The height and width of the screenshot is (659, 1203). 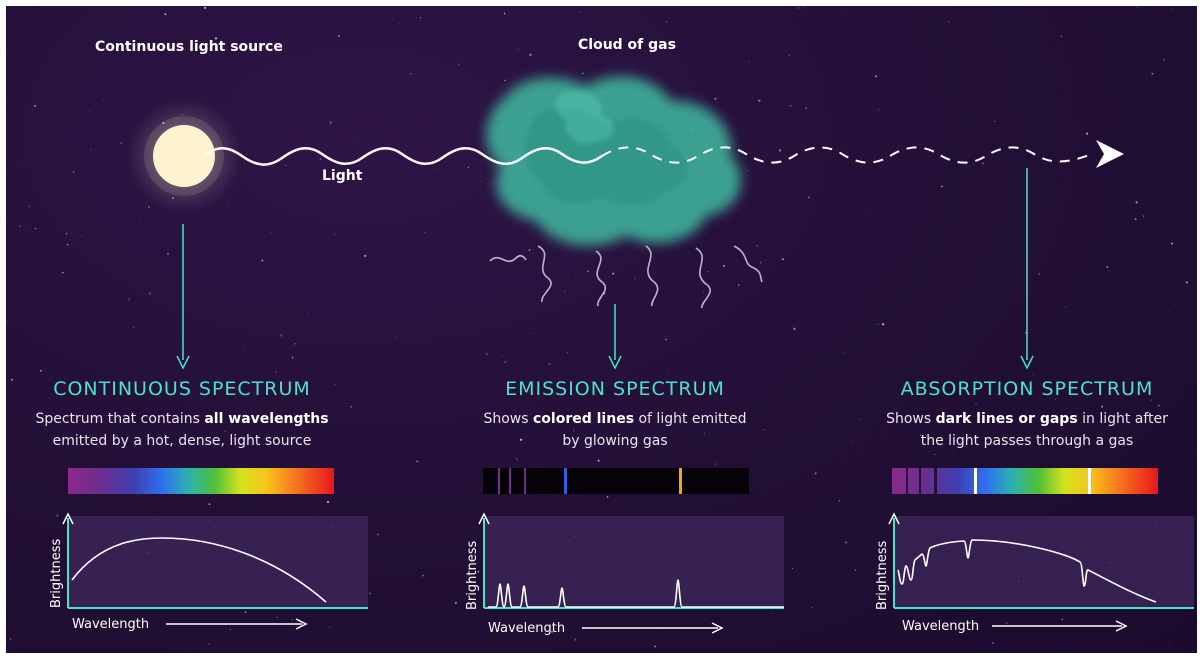 What do you see at coordinates (208, 572) in the screenshot?
I see `continuous-graph: Brightness Wavelength` at bounding box center [208, 572].